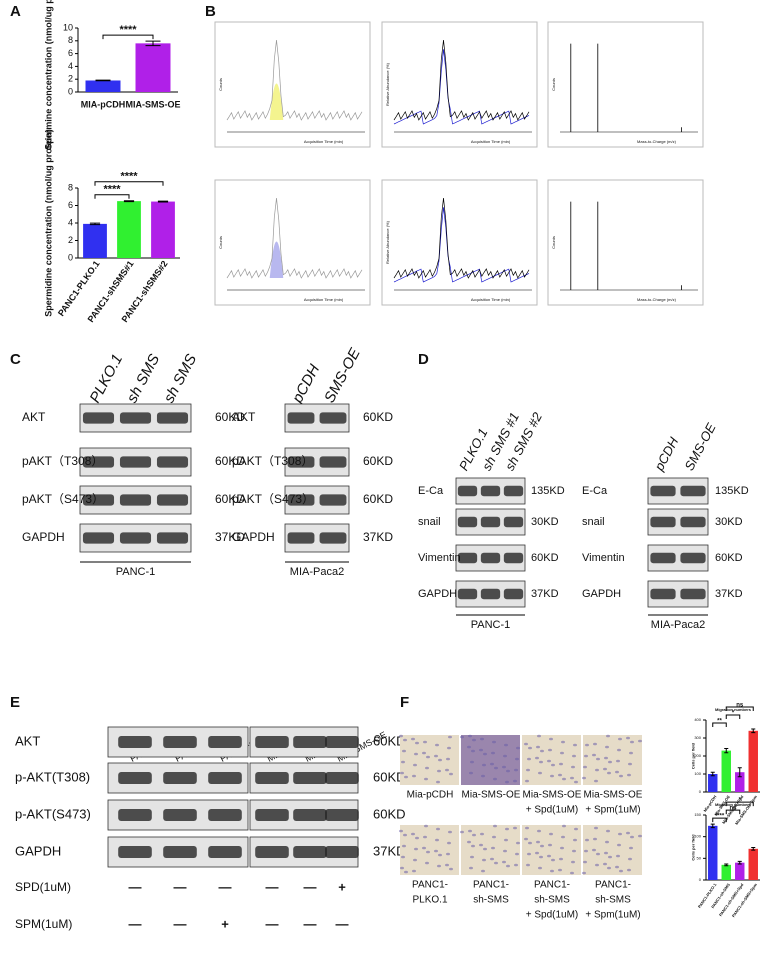  Describe the element at coordinates (700, 791) in the screenshot. I see `y-tick-label: 0` at that location.